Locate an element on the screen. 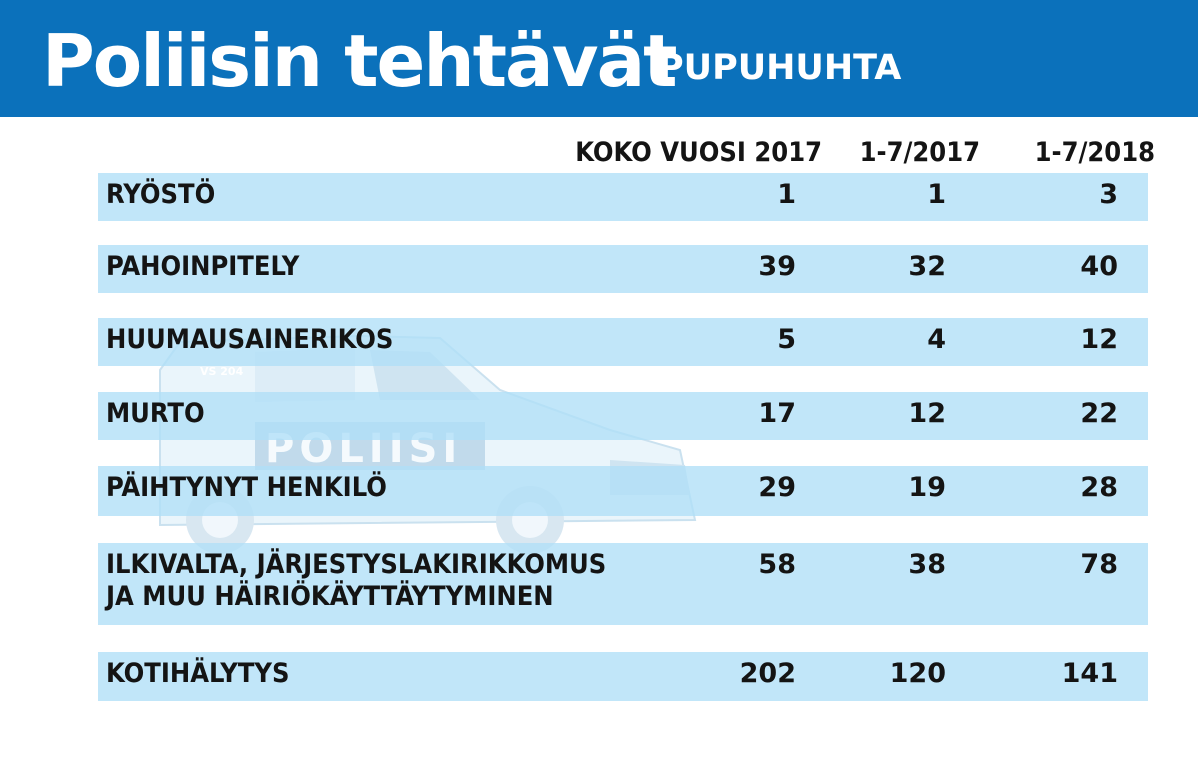 This screenshot has height=779, width=1198. value-jan-jul-2018: 28 is located at coordinates (1099, 487).